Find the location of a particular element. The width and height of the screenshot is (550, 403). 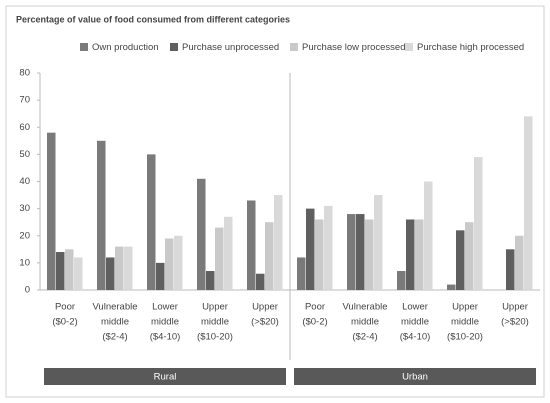

legend-label: Purchase low processed is located at coordinates (354, 47).